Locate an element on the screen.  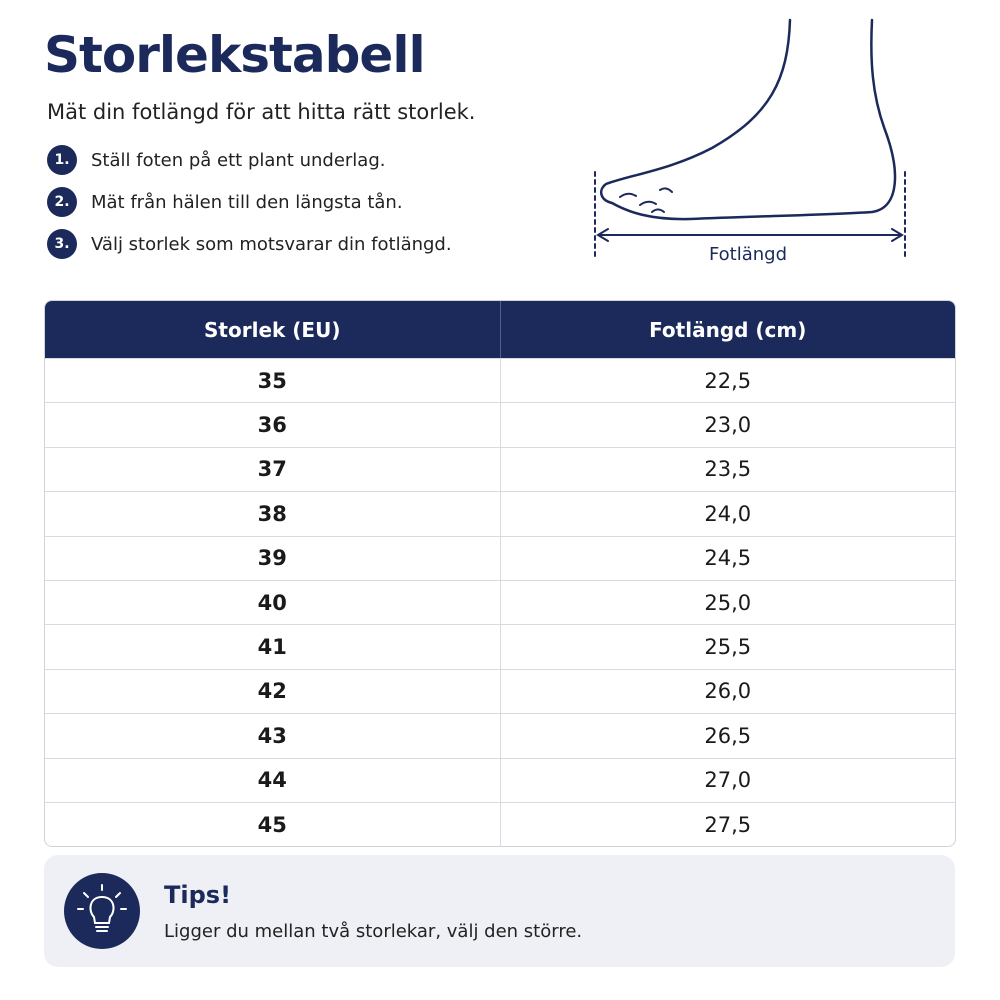
foot-length: 25,0 is located at coordinates (728, 602).